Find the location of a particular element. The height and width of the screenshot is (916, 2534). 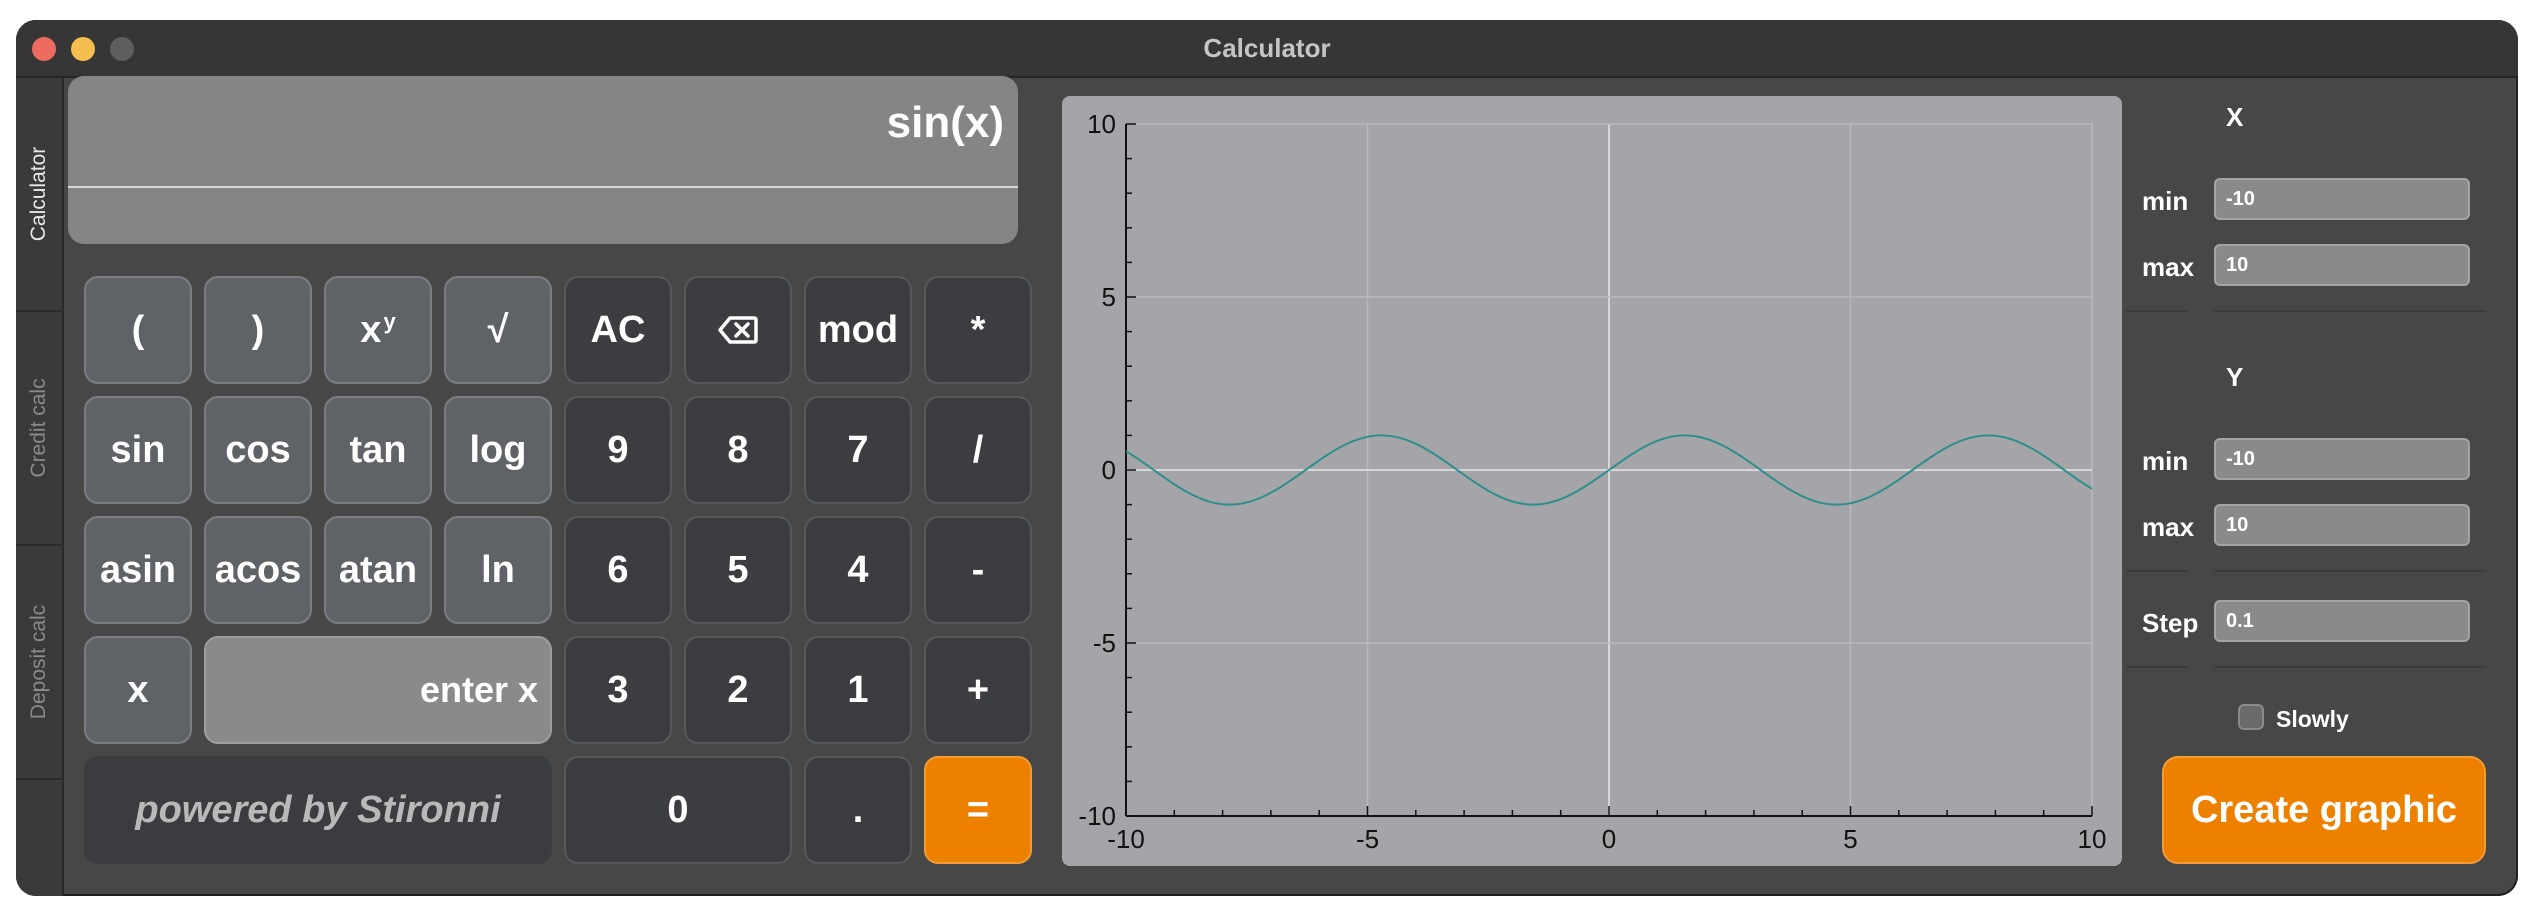

digit-9-button: 9 is located at coordinates (618, 450).